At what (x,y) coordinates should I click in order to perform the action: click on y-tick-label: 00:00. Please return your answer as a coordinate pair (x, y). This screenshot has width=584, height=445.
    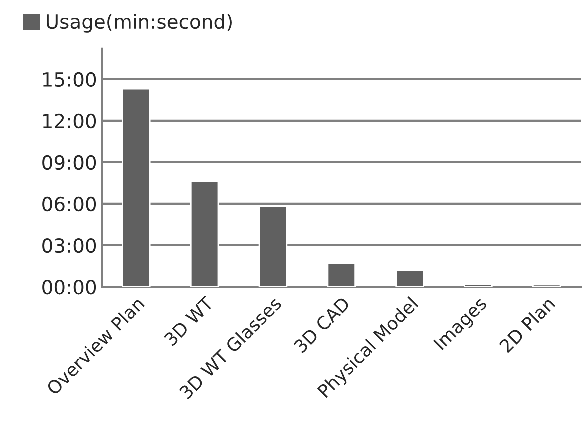
    Looking at the image, I should click on (69, 287).